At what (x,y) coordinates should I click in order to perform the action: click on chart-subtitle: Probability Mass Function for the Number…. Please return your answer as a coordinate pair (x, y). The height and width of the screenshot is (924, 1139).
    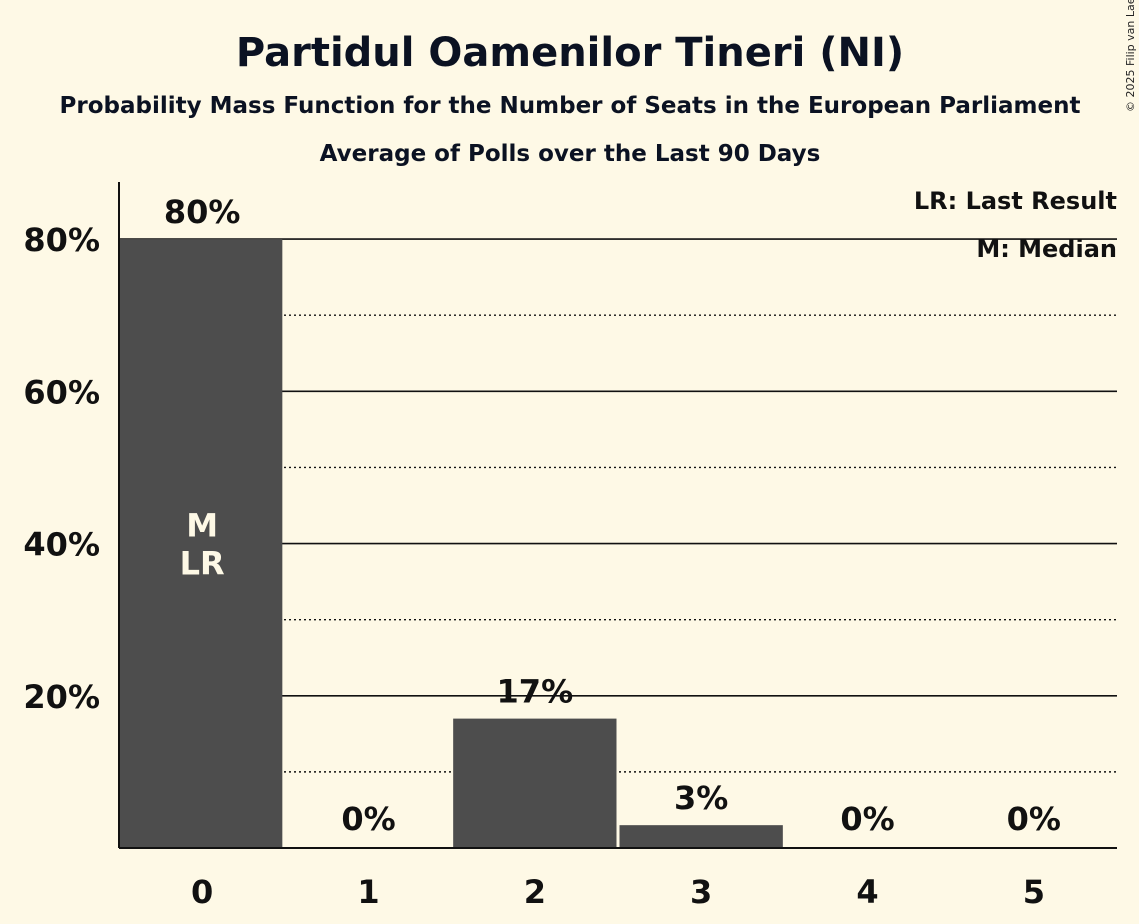
    Looking at the image, I should click on (570, 106).